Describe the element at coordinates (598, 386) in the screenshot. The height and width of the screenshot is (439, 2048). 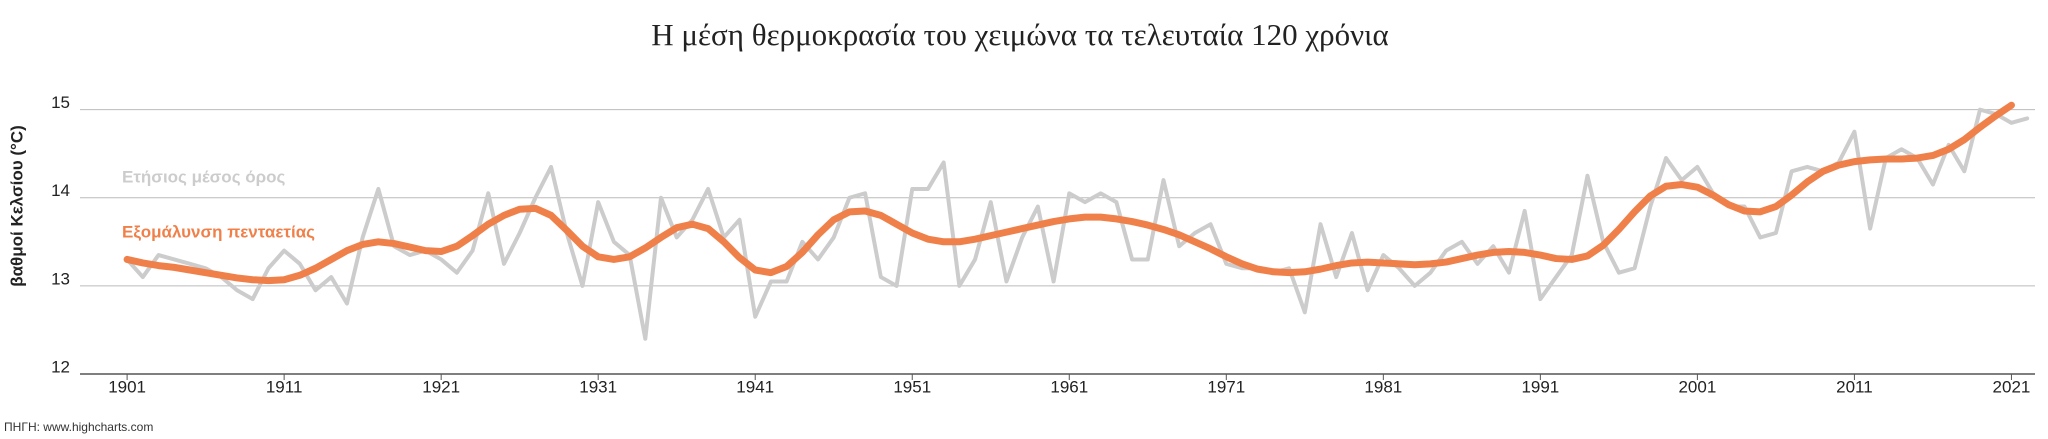
I see `x-tick-label: 1931` at that location.